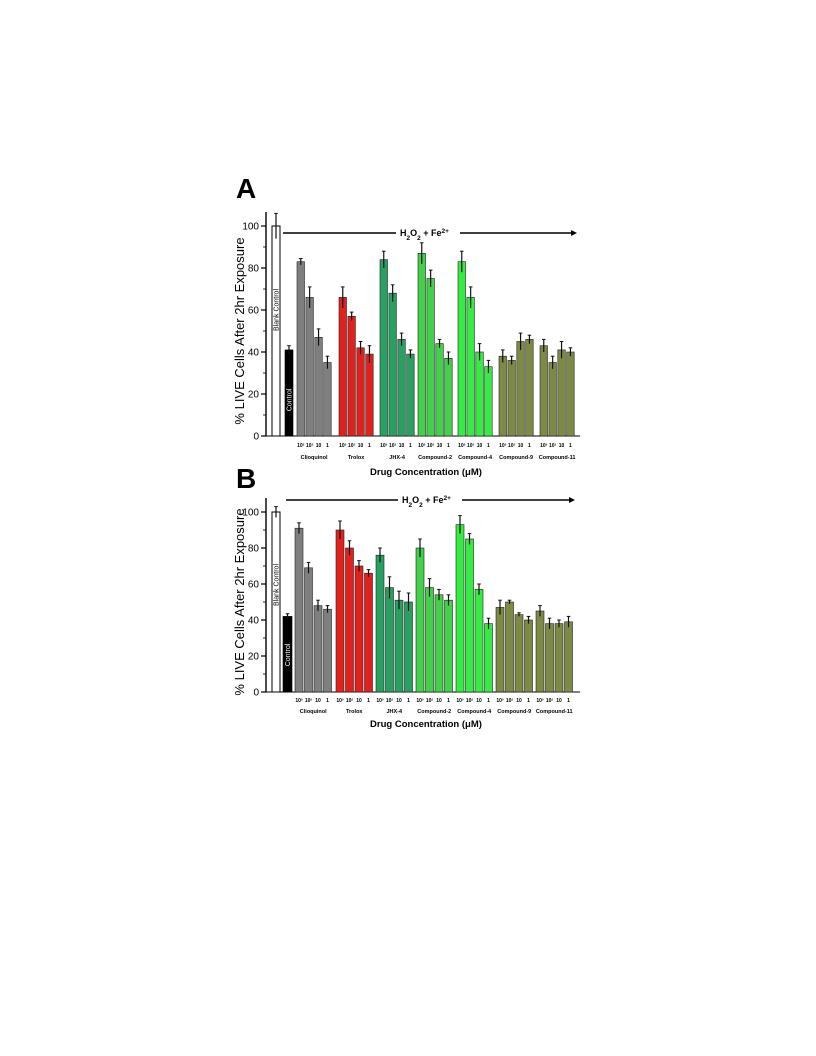 The height and width of the screenshot is (1056, 816). I want to click on group-label: JHX-4, so click(394, 712).